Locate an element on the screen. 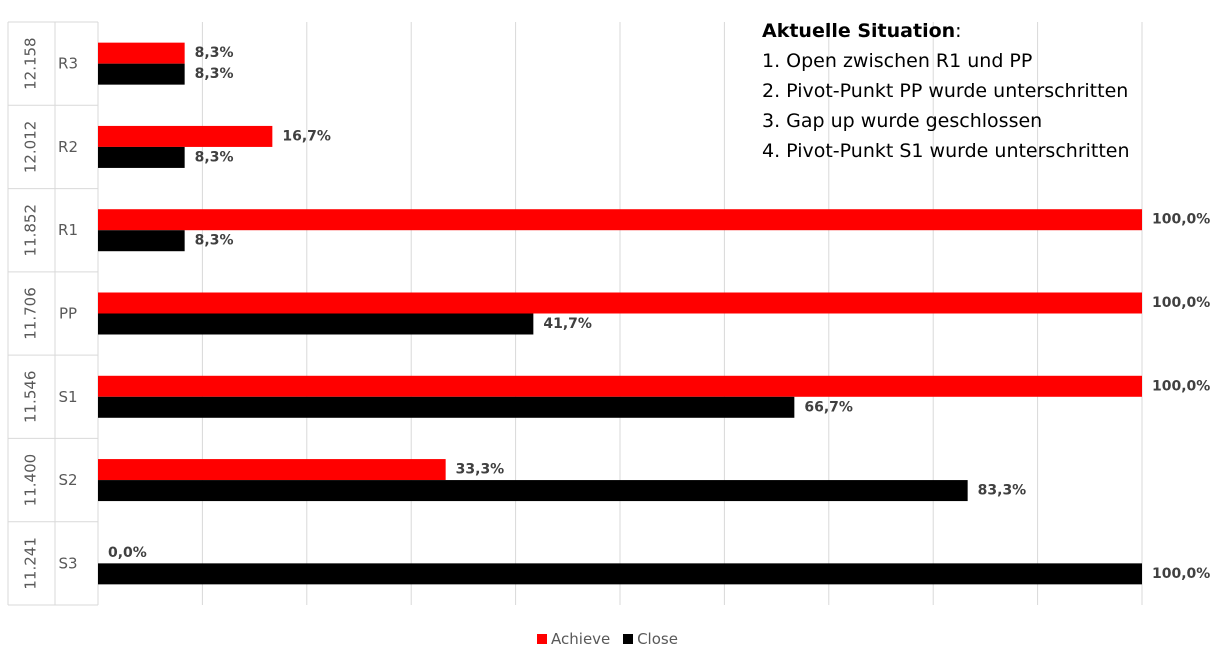 The width and height of the screenshot is (1215, 666). category-label-s3: S3 is located at coordinates (67, 563).